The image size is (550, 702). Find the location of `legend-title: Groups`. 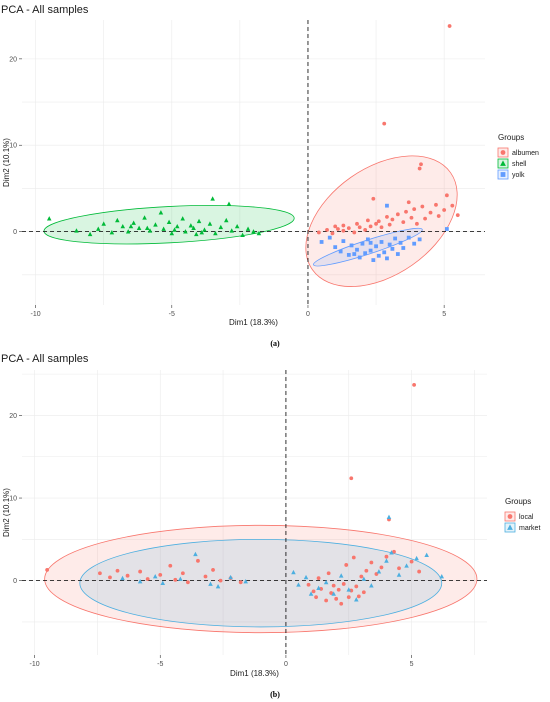

legend-title: Groups is located at coordinates (511, 137).